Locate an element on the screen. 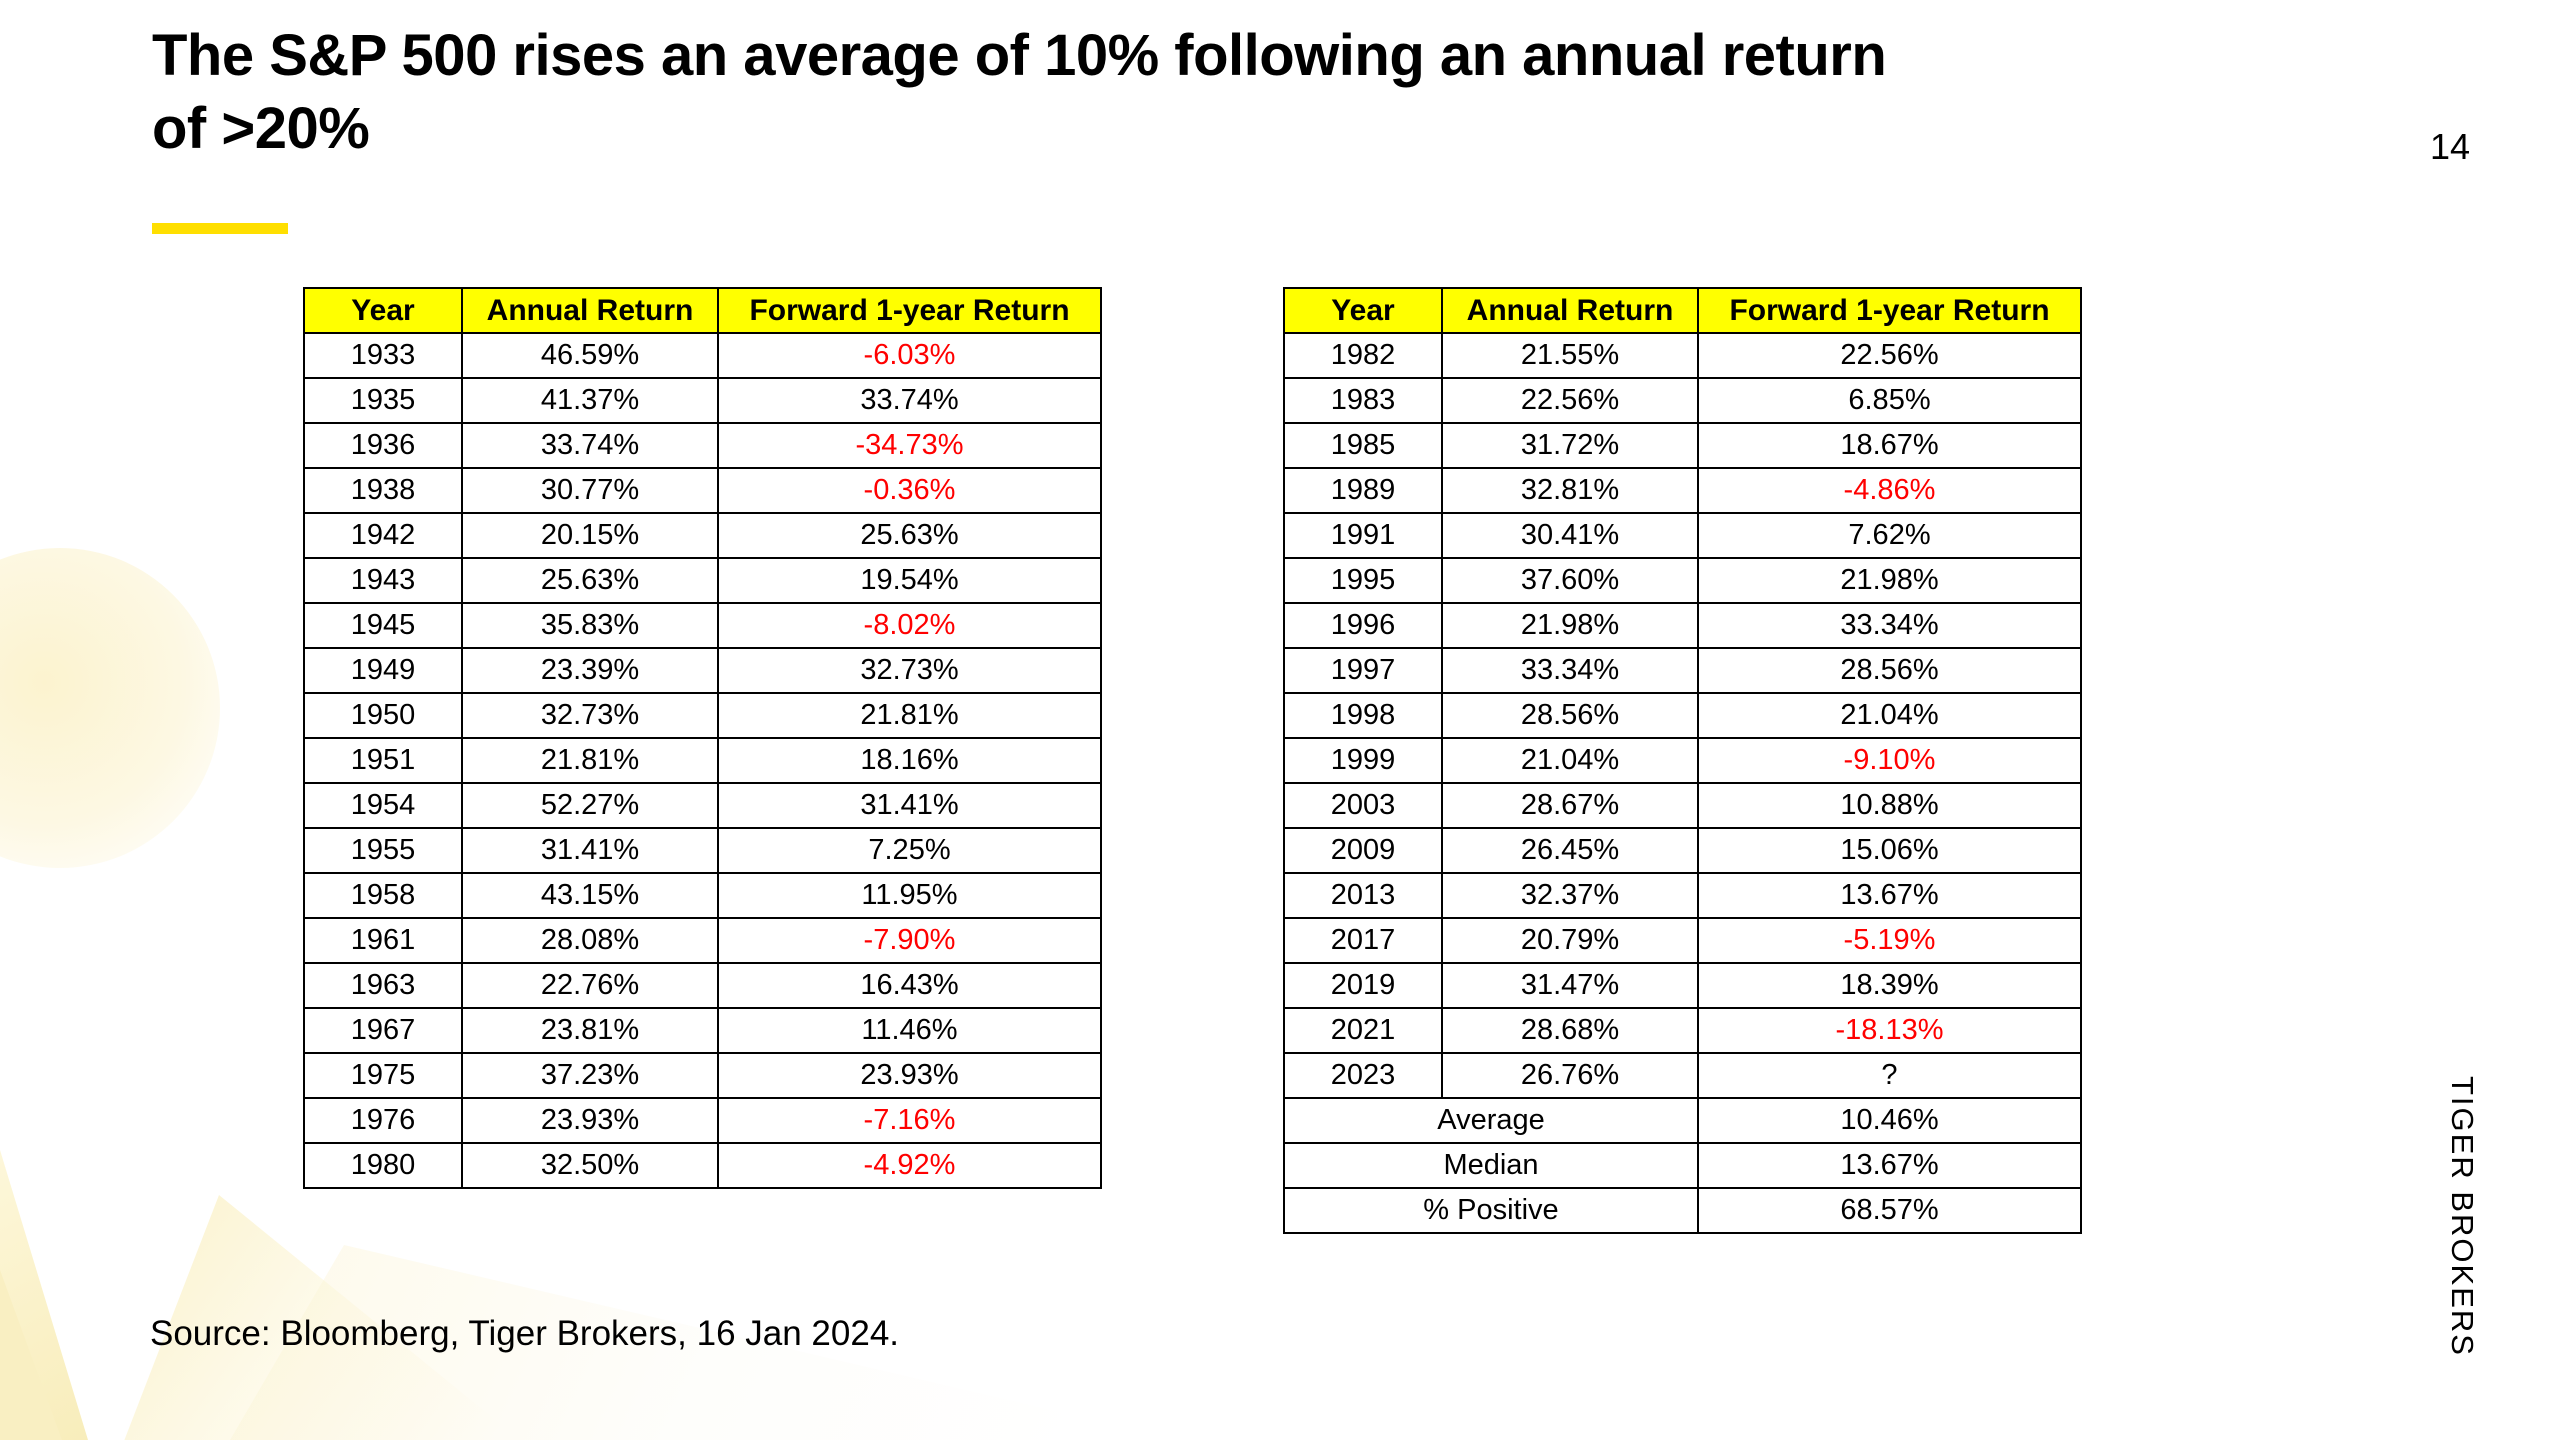 Image resolution: width=2560 pixels, height=1440 pixels. forward-return-cell: -18.13% is located at coordinates (1889, 1030).